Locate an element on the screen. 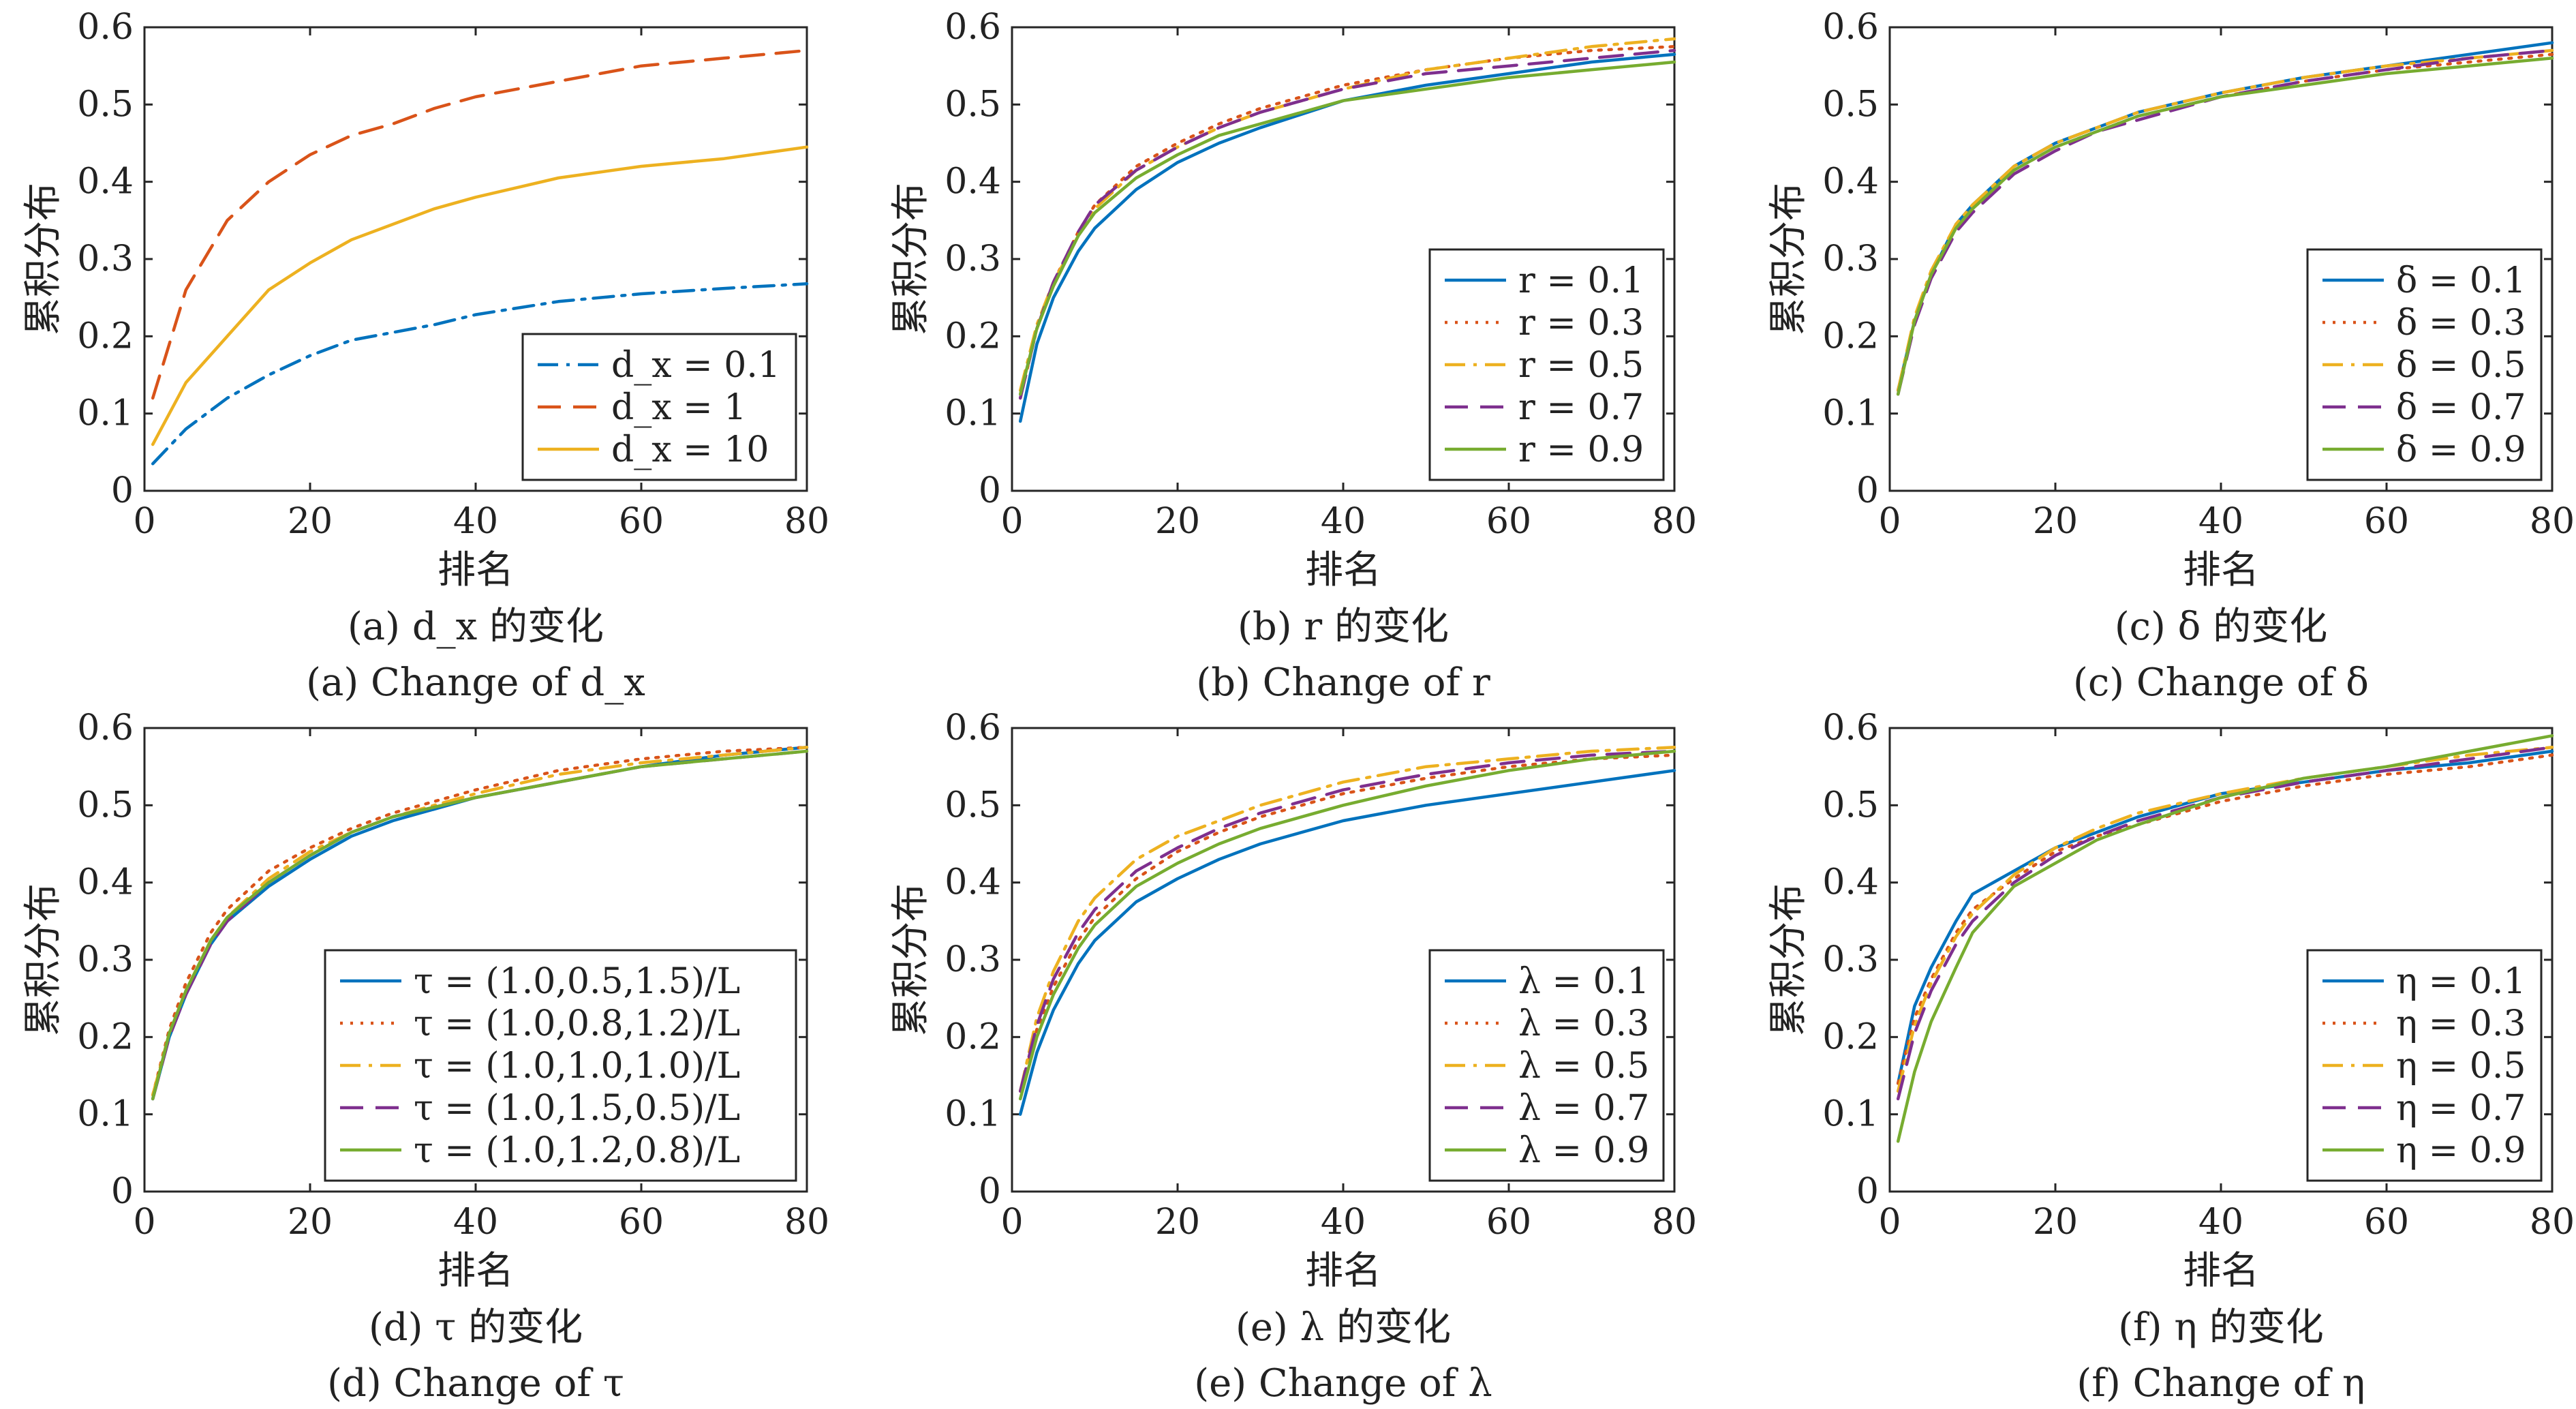 The image size is (2576, 1409). legend-label: τ = (1.0,1.5,0.5)/L is located at coordinates (577, 1108).